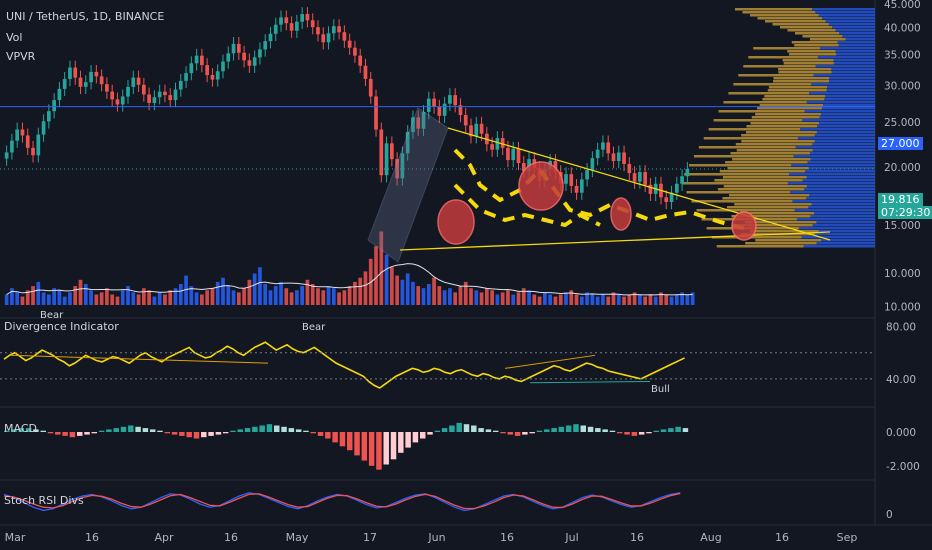 This screenshot has height=550, width=932. I want to click on x-tick-label: May, so click(297, 537).